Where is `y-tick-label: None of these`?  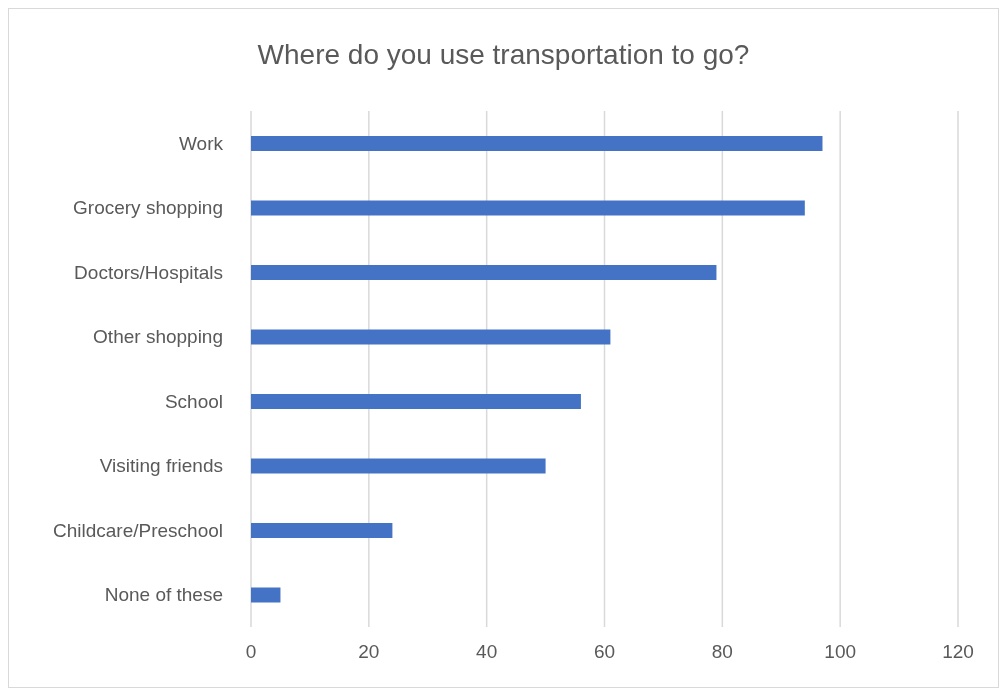
y-tick-label: None of these is located at coordinates (163, 595).